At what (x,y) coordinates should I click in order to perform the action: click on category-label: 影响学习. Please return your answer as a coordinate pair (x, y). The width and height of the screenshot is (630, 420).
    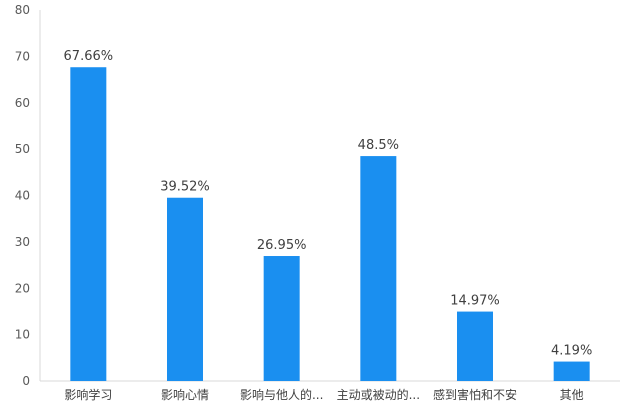
    Looking at the image, I should click on (88, 394).